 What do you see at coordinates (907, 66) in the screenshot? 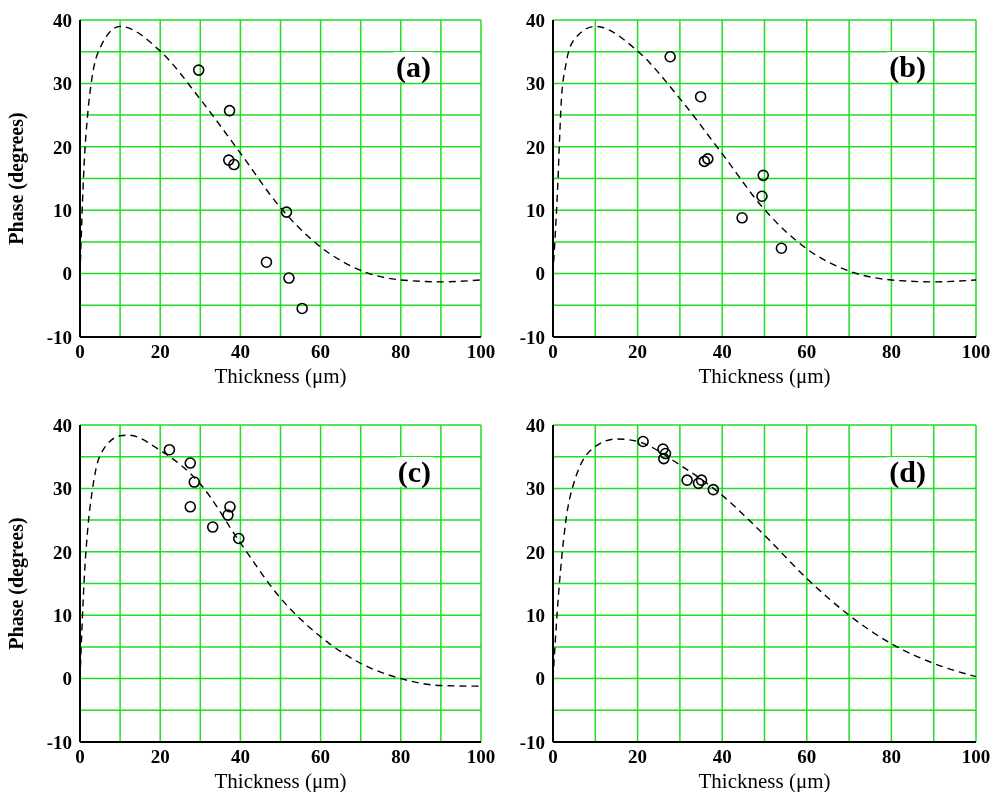
I see `annotation: (b)` at bounding box center [907, 66].